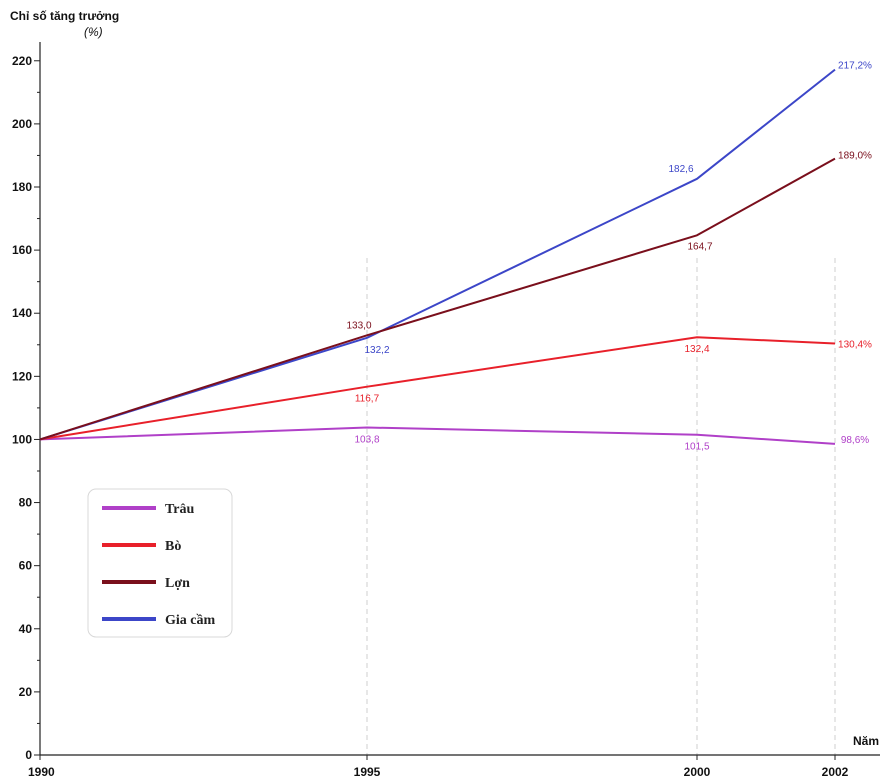  What do you see at coordinates (190, 620) in the screenshot?
I see `legend-label: Gia cầm` at bounding box center [190, 620].